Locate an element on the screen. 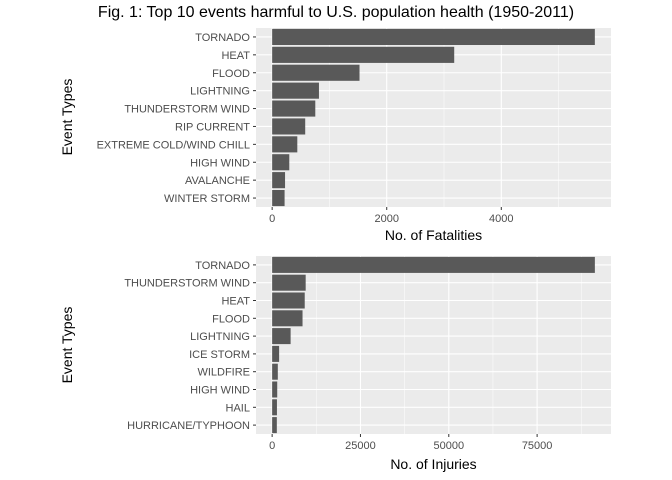 This screenshot has width=672, height=480. y-tick-label: HAIL is located at coordinates (238, 408).